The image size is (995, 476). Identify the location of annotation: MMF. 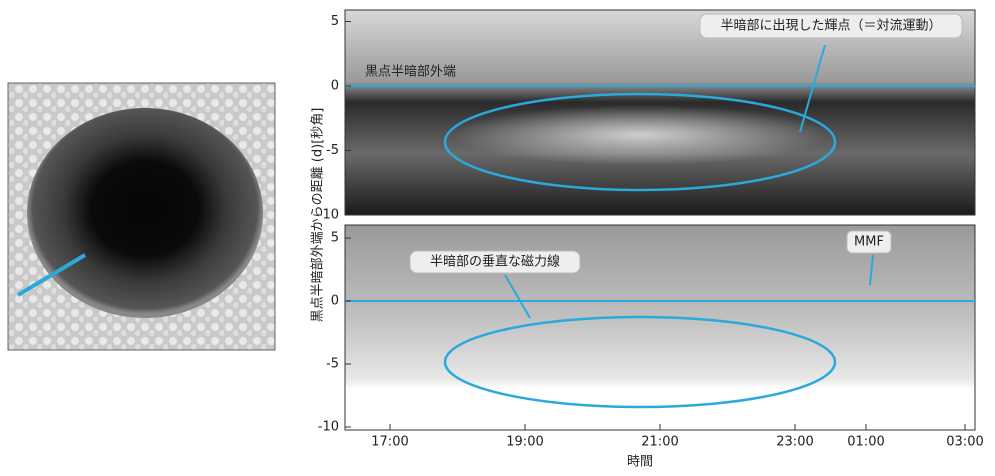
(869, 242).